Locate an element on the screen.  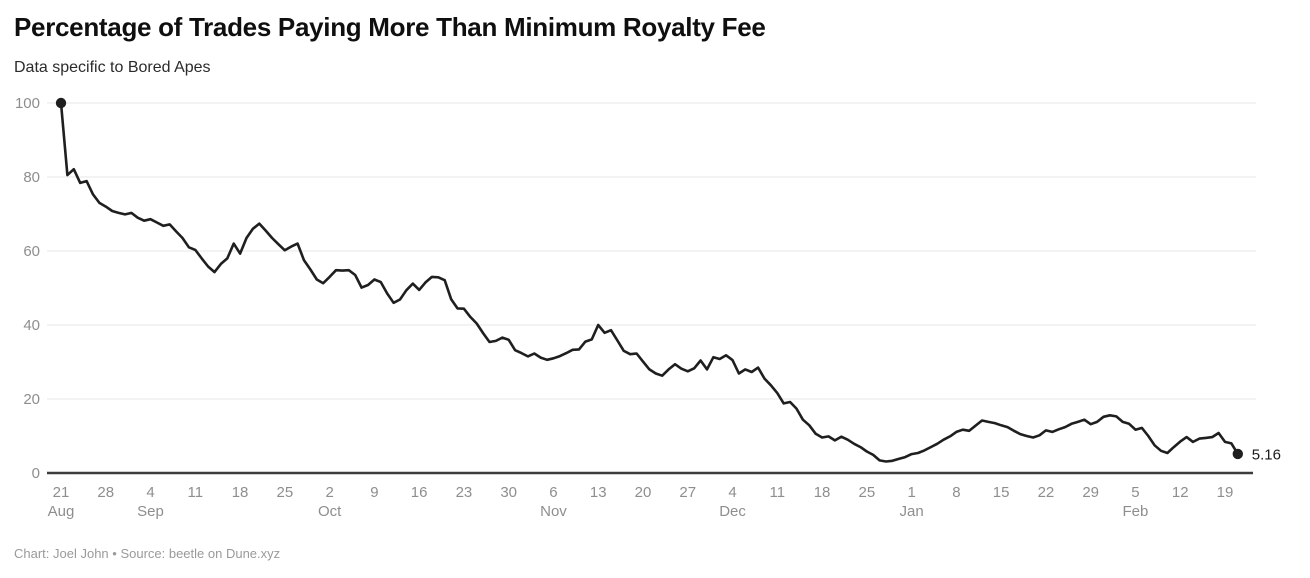
x-tick-label: 8 is located at coordinates (956, 492).